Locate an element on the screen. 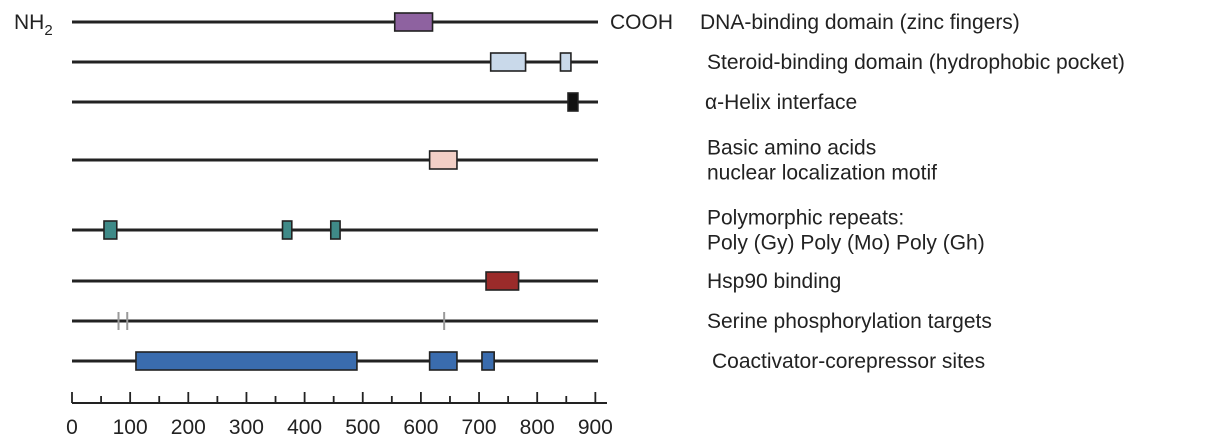 This screenshot has width=1228, height=444. axis-tick-label: 500 is located at coordinates (362, 427).